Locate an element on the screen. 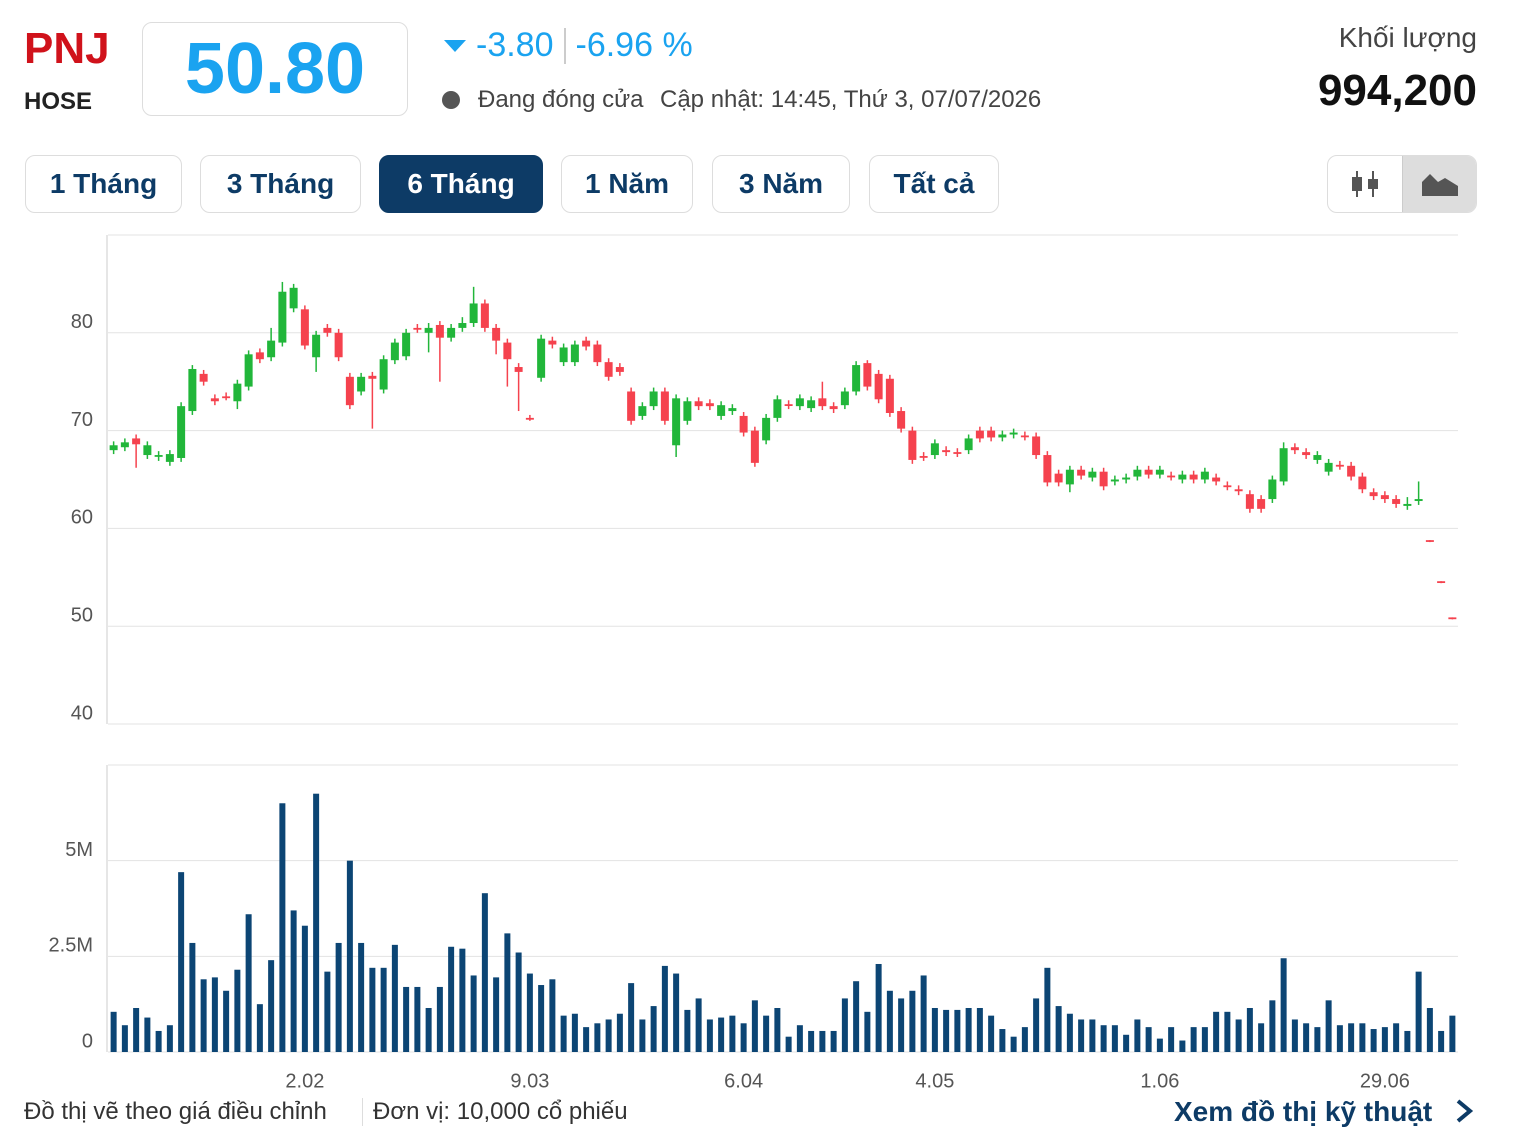  ticker: PNJ is located at coordinates (67, 48).